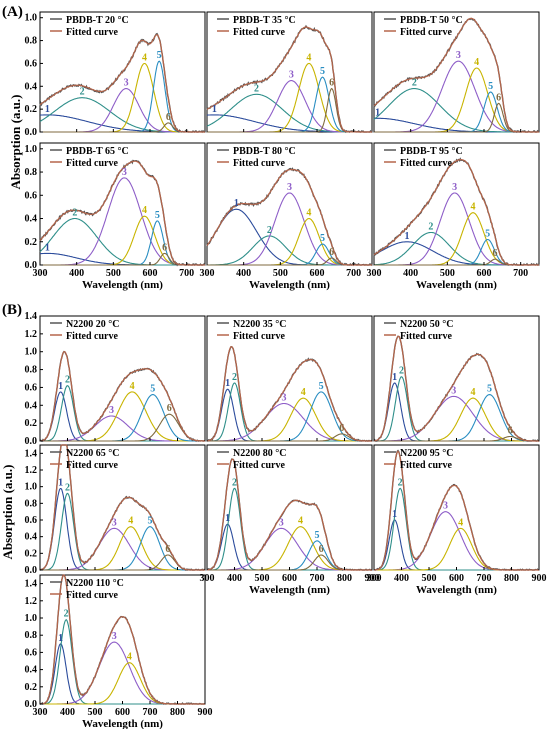 The height and width of the screenshot is (729, 550). What do you see at coordinates (431, 151) in the screenshot?
I see `legend-title: PBDB-T 95 °C` at bounding box center [431, 151].